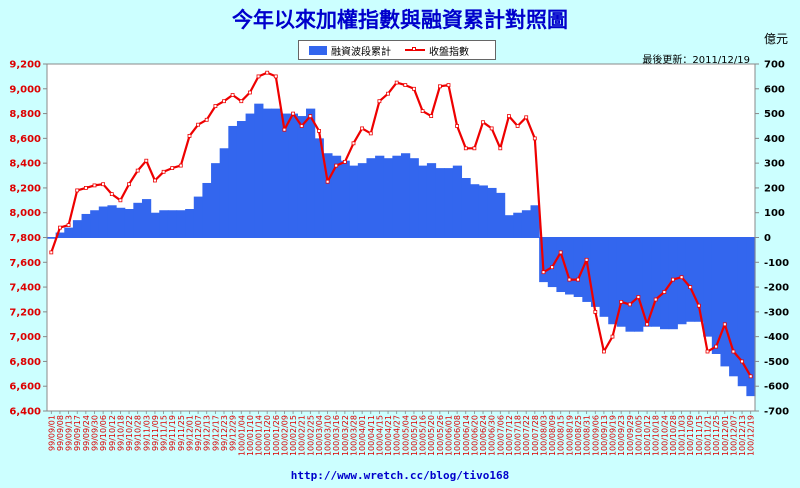 Image resolution: width=800 pixels, height=488 pixels. I want to click on x-tick-label: 99/12/13, so click(207, 433).